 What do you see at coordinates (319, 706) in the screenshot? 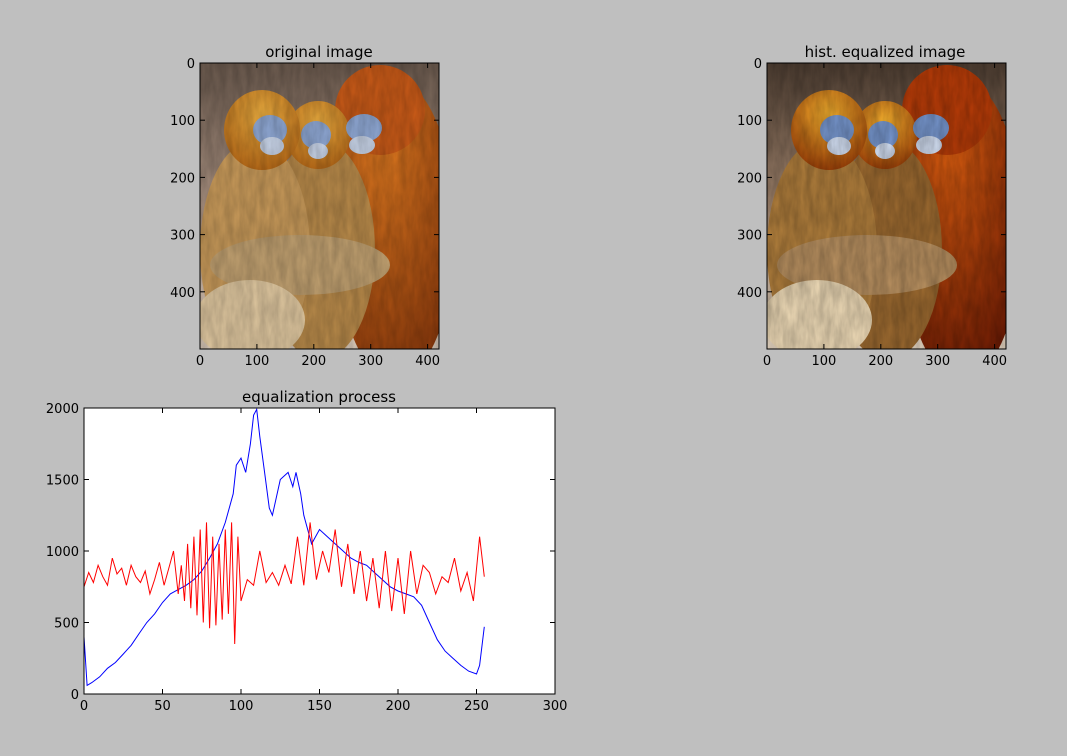
I see `x-tick-label: 150` at bounding box center [319, 706].